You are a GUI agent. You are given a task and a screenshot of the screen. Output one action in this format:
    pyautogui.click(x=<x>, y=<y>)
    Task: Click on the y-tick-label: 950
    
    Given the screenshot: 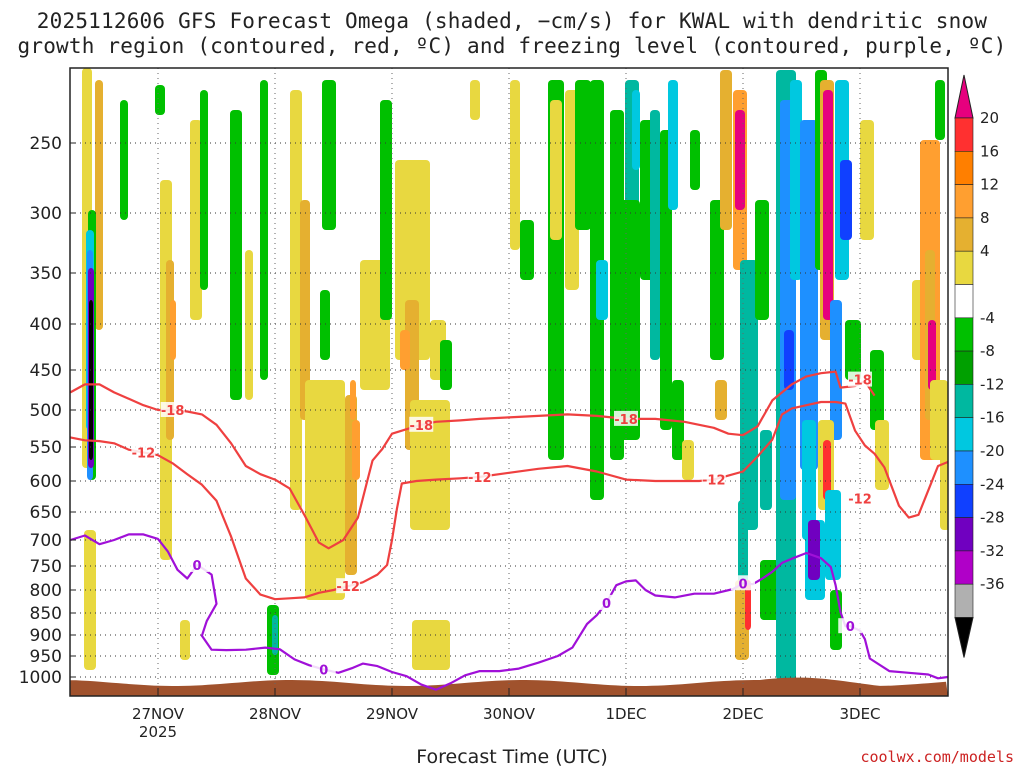 What is the action you would take?
    pyautogui.click(x=46, y=657)
    